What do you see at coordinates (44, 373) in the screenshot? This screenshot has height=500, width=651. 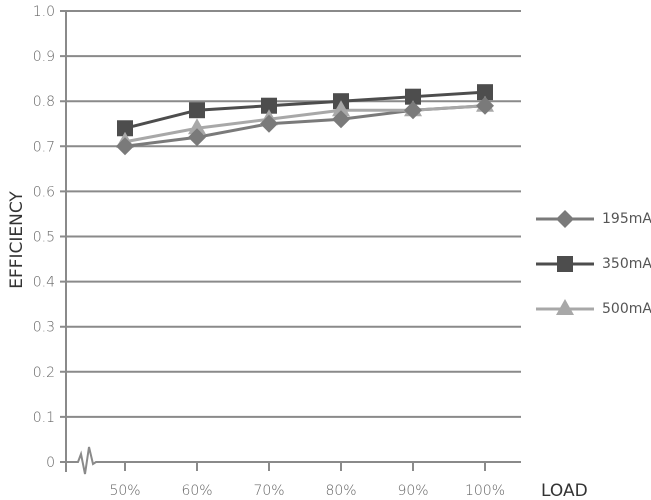 I see `y-tick-label: 0.2` at bounding box center [44, 373].